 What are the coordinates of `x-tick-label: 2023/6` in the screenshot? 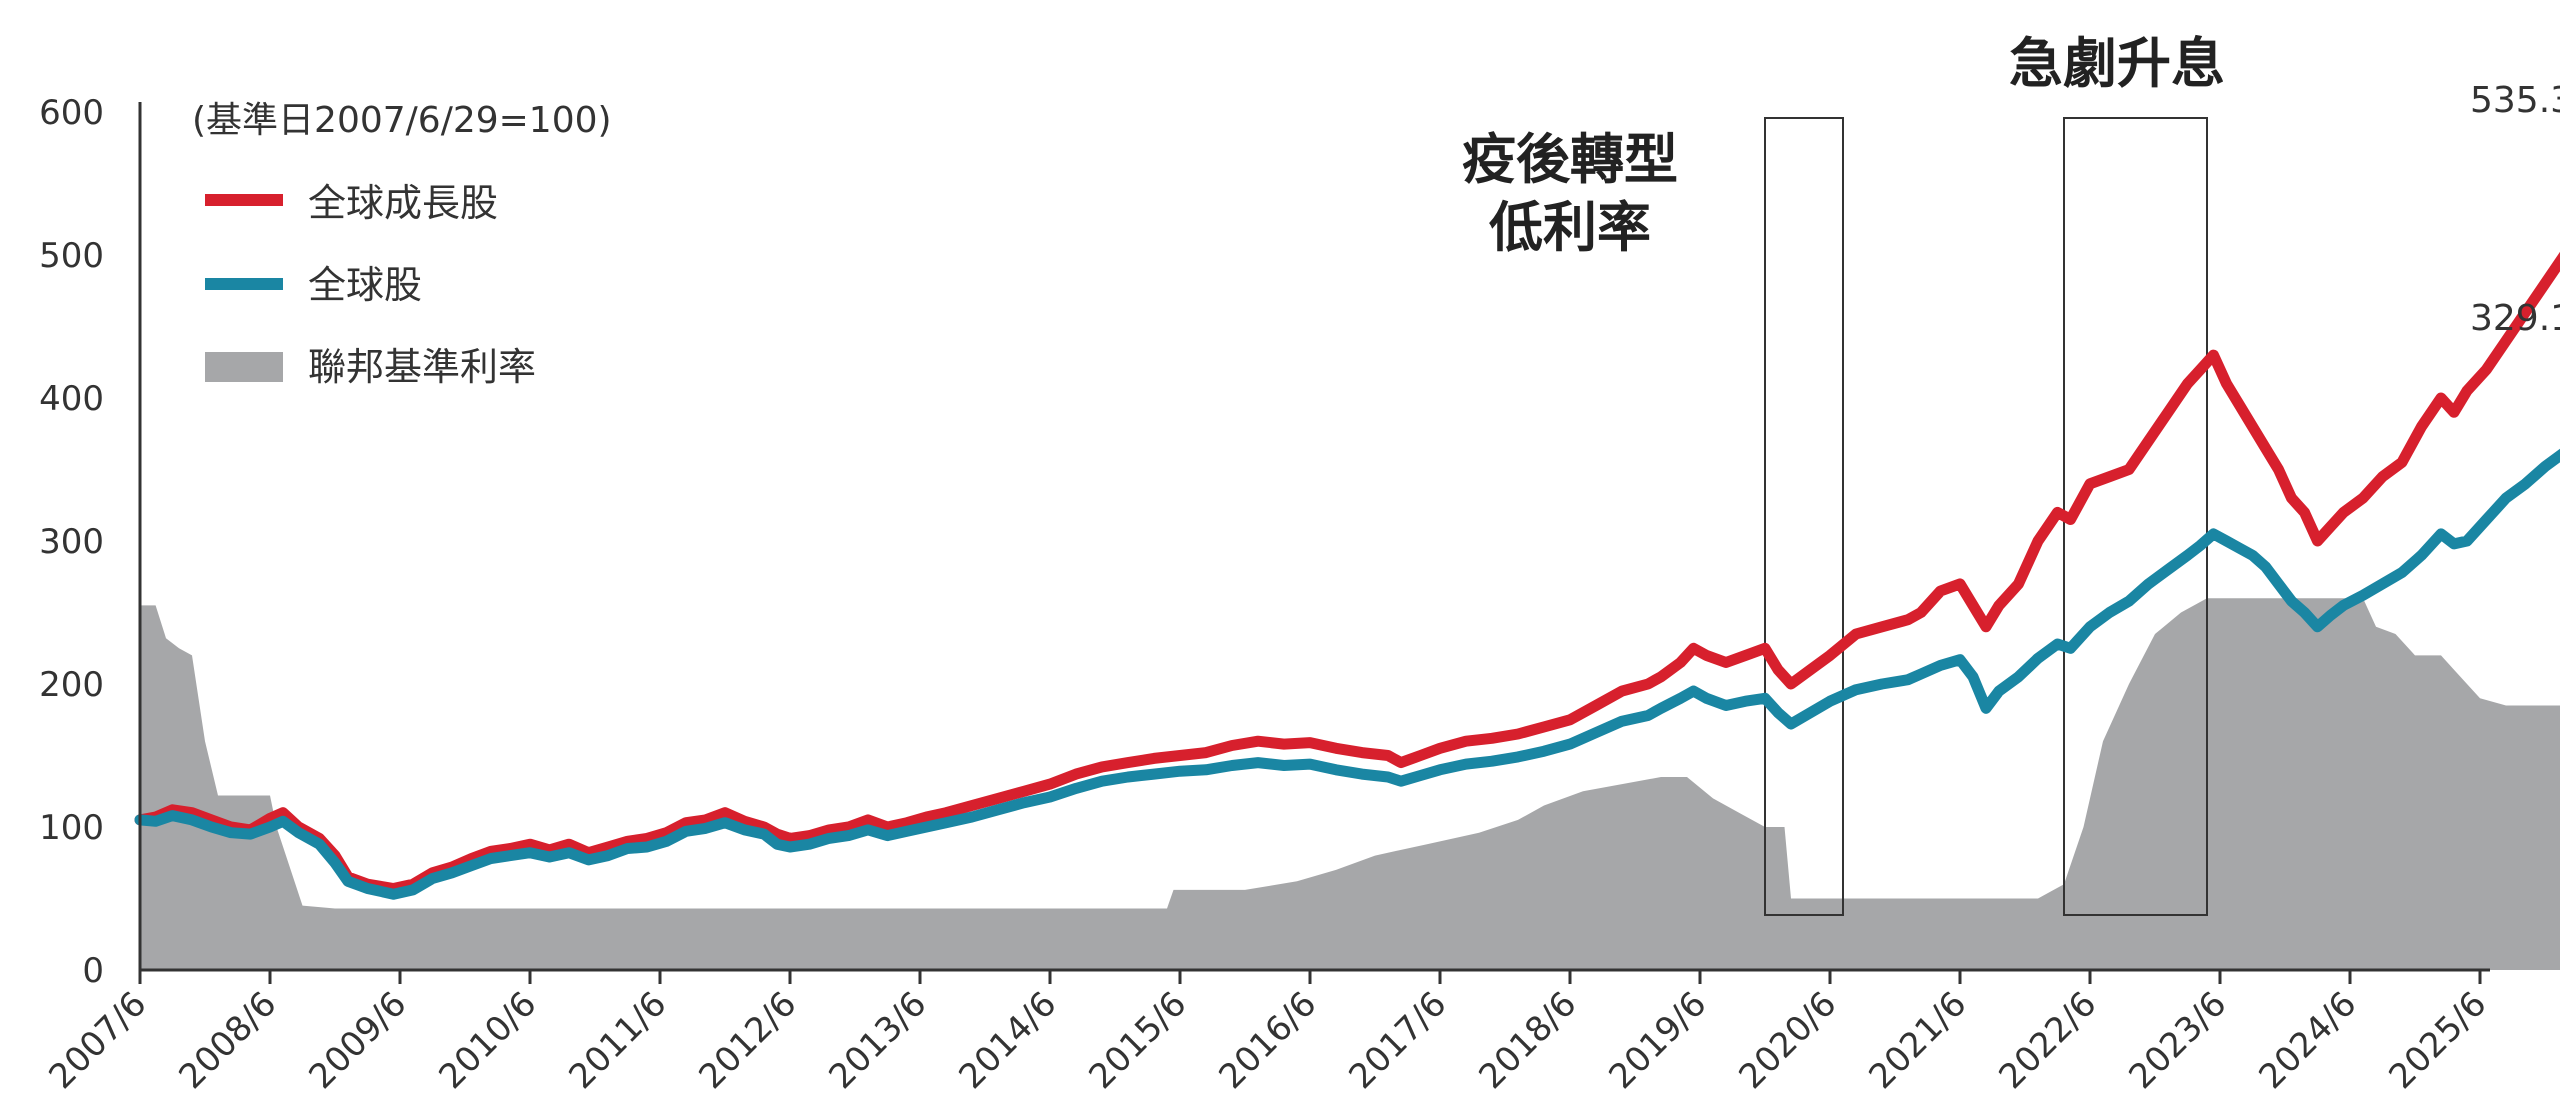 It's located at (2177, 1040).